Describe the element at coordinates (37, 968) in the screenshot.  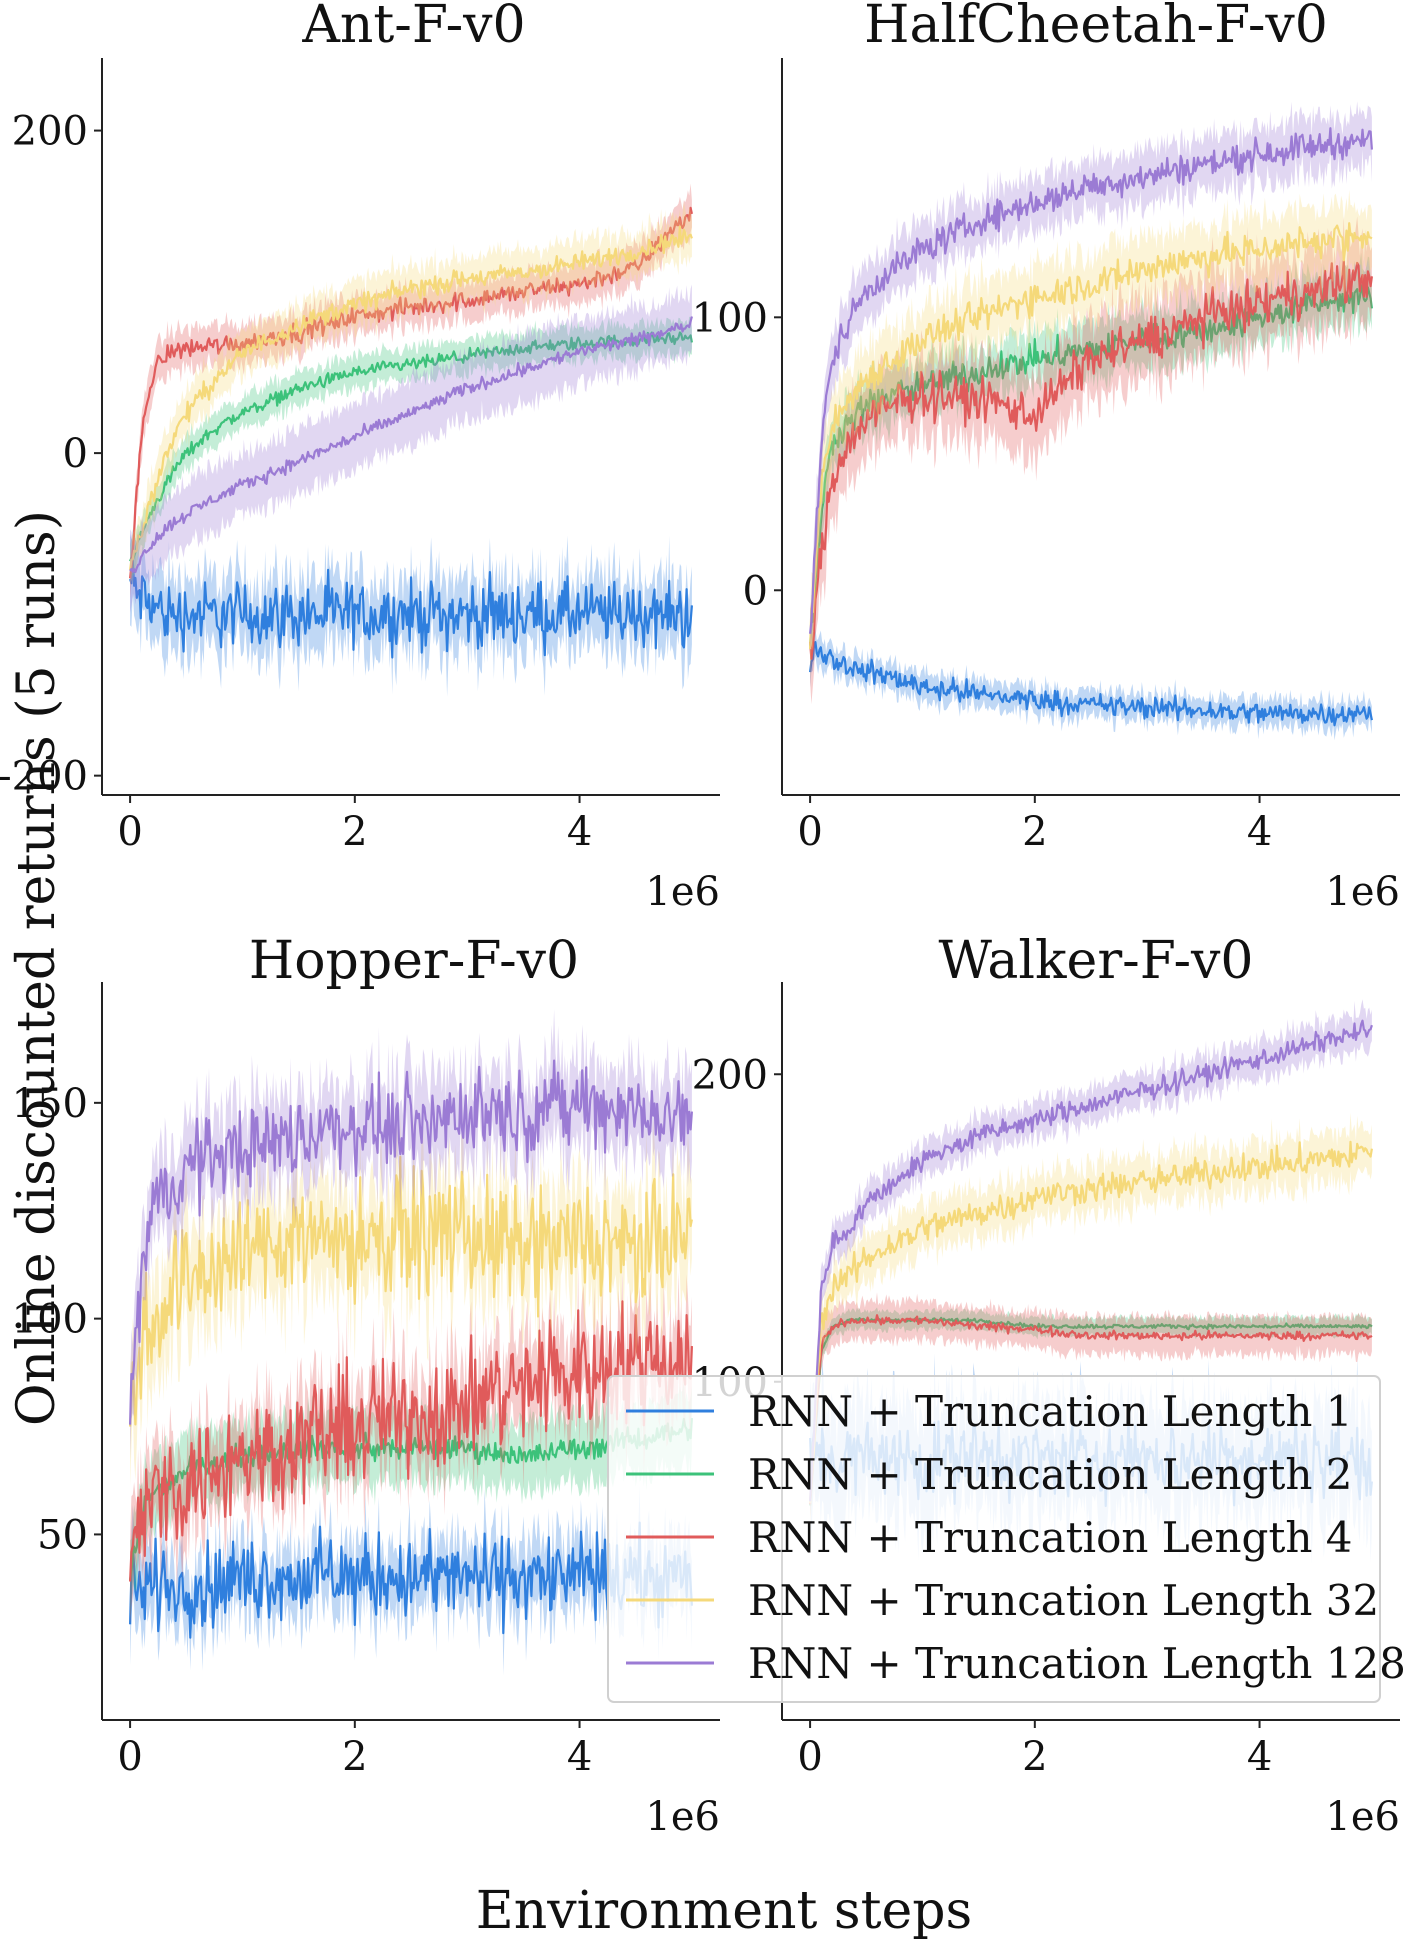
I see `y-axis-label: Online discounted returns (5 runs)` at that location.